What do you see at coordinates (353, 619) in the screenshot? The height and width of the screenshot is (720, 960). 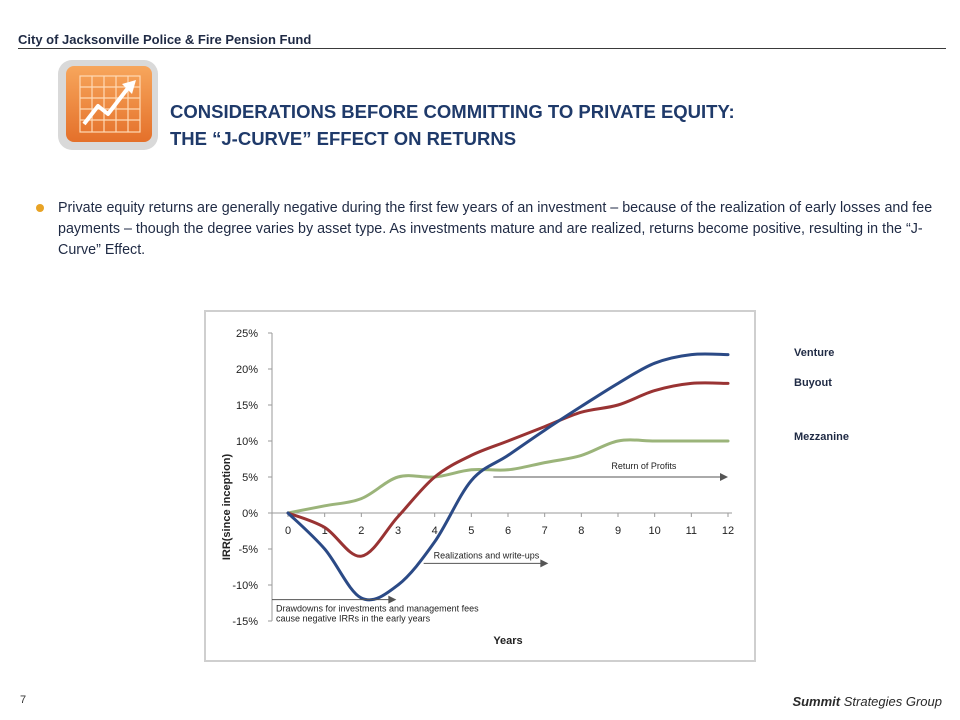 I see `annotation-label-drawdowns-line2: cause negative IRRs in the early years` at bounding box center [353, 619].